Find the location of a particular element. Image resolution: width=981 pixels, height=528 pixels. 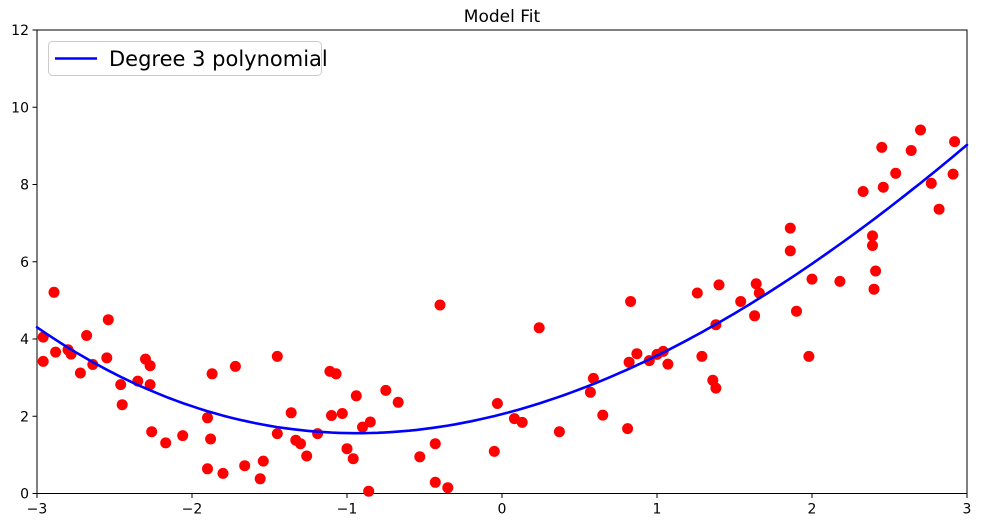

y-tick-label: 4 is located at coordinates (24, 340).